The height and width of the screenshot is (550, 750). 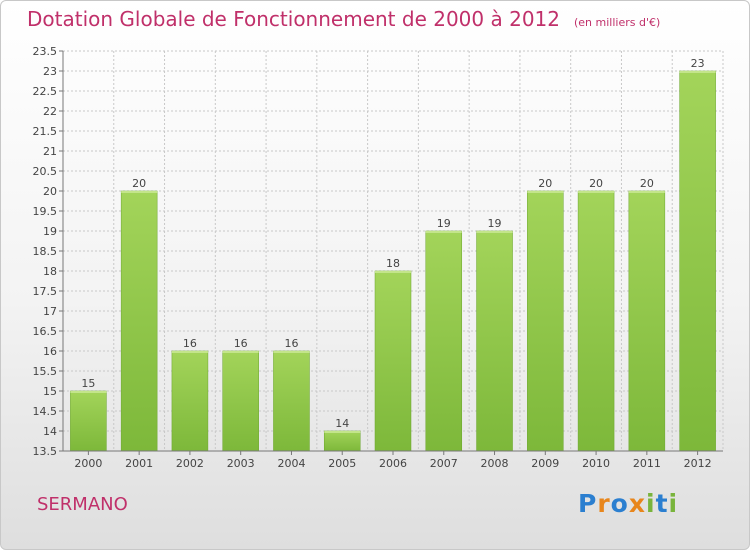 I want to click on y-tick-label: 16, so click(x=50, y=351).